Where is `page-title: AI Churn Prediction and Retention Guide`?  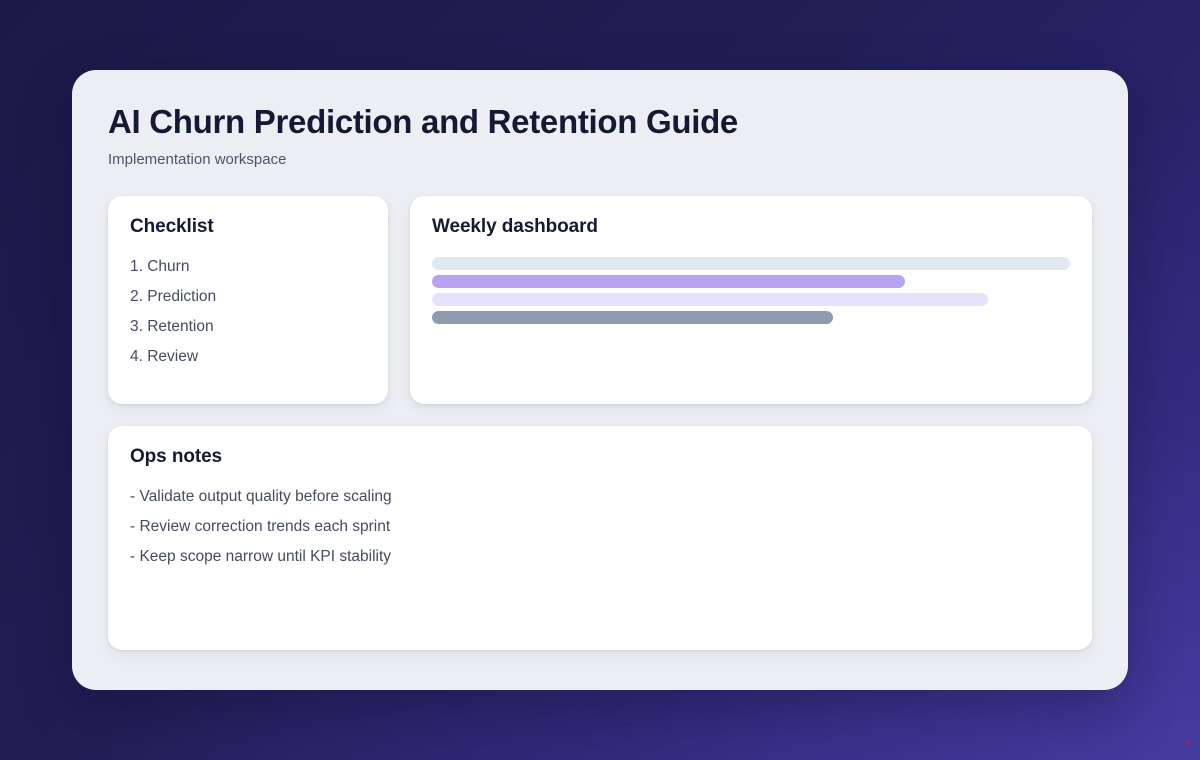
page-title: AI Churn Prediction and Retention Guide is located at coordinates (423, 121).